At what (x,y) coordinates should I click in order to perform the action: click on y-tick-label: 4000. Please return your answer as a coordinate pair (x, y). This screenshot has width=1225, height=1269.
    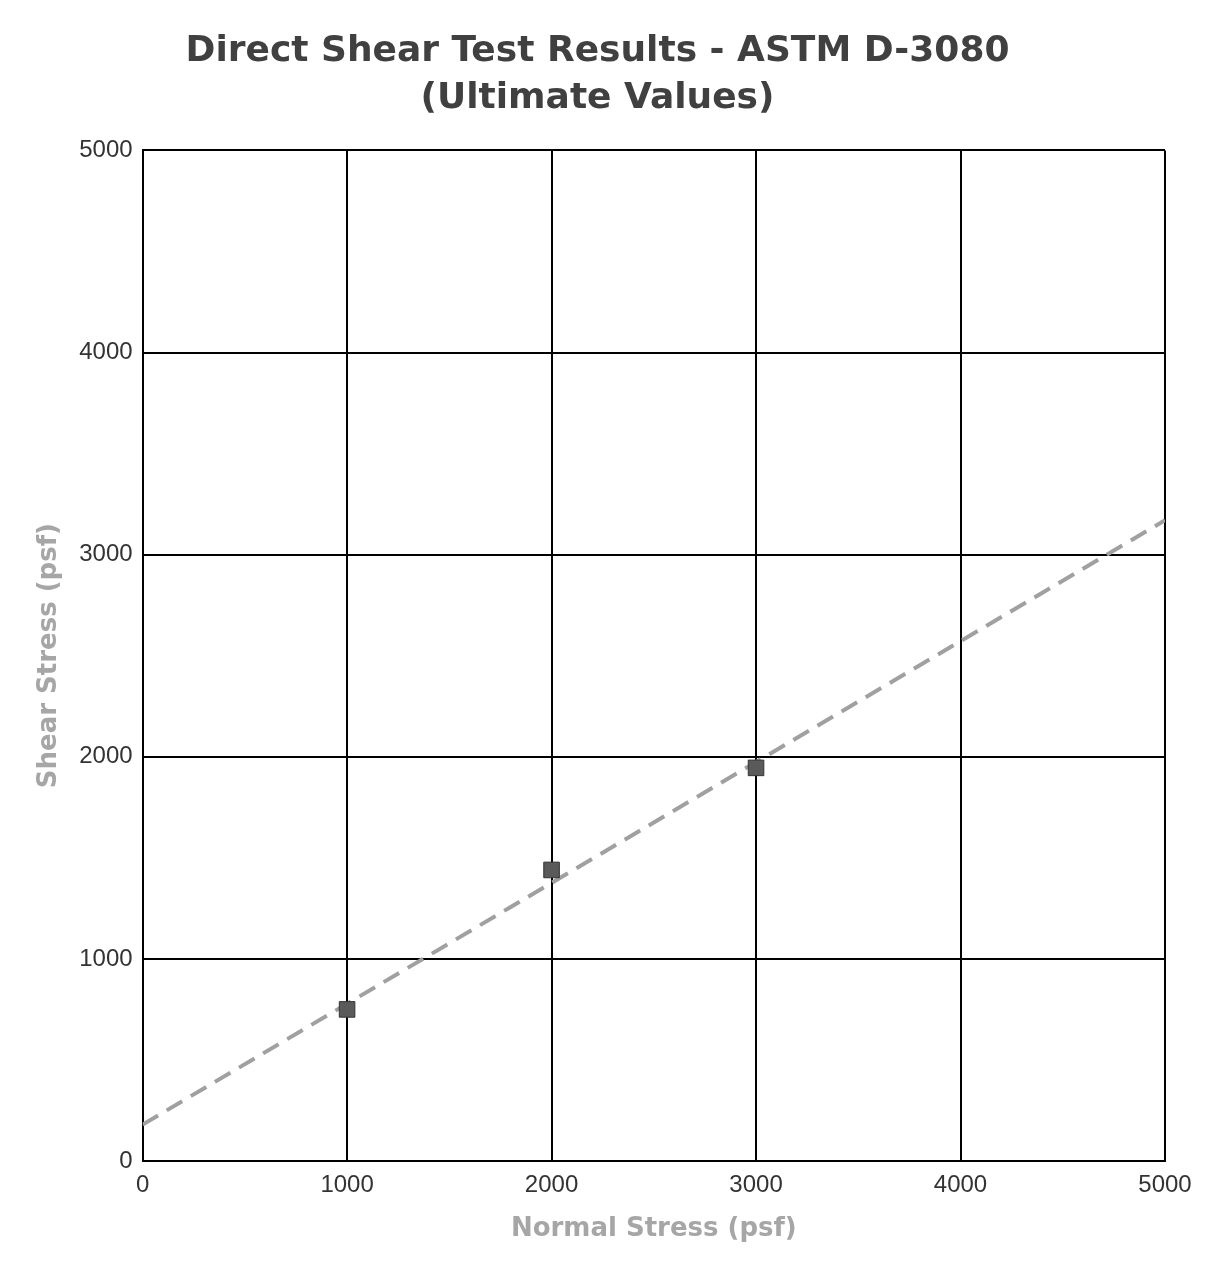
    Looking at the image, I should click on (106, 351).